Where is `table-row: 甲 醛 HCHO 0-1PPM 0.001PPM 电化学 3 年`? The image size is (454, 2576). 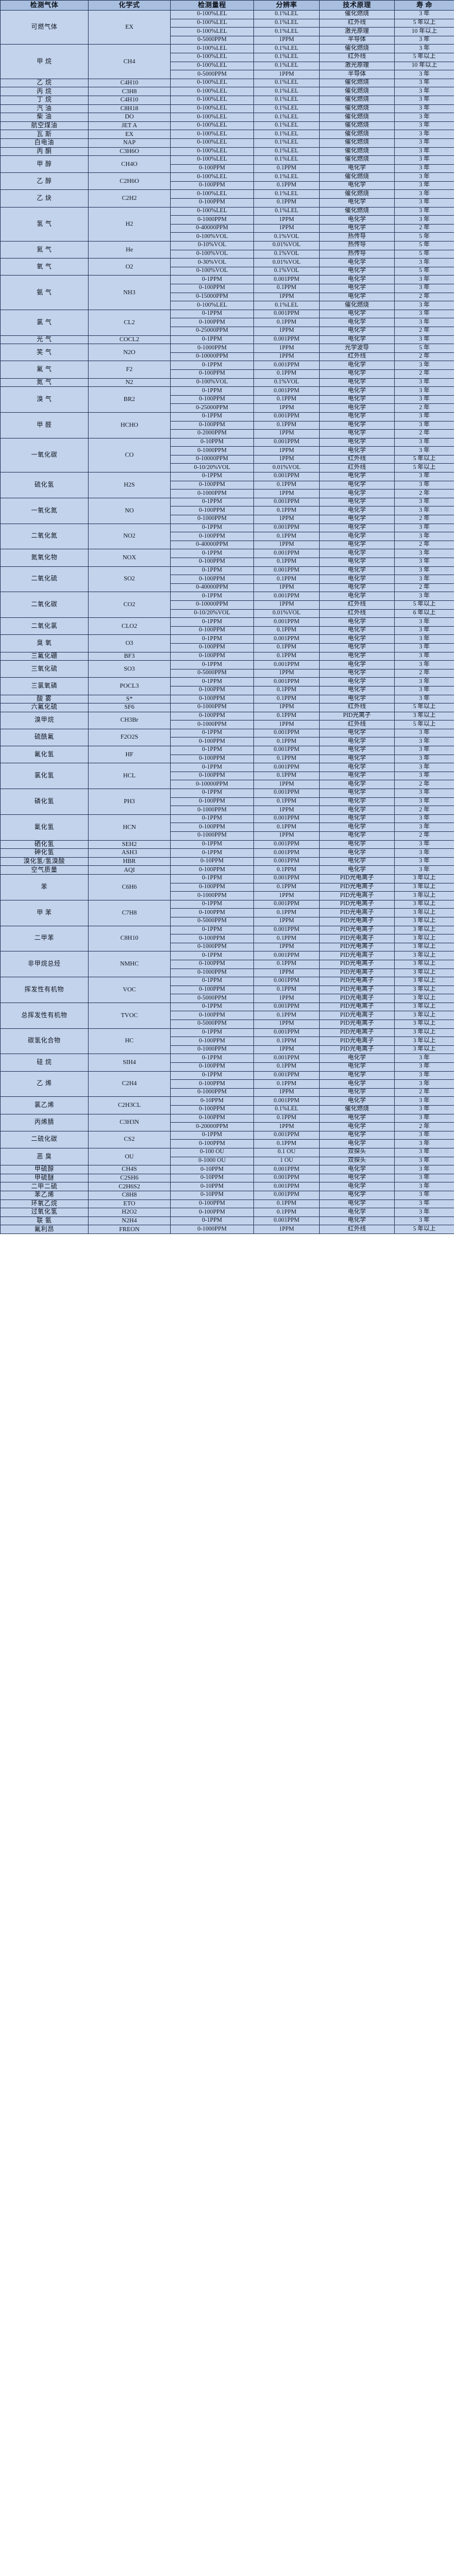
table-row: 甲 醛 HCHO 0-1PPM 0.001PPM 电化学 3 年 is located at coordinates (227, 426).